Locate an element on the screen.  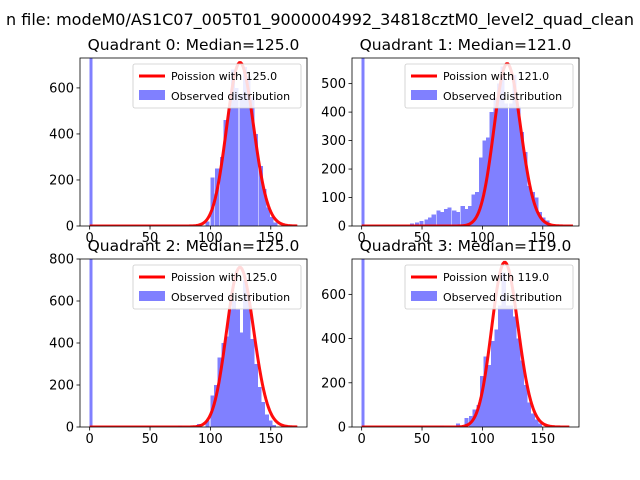
y-tick-label: 800 is located at coordinates (61, 260).